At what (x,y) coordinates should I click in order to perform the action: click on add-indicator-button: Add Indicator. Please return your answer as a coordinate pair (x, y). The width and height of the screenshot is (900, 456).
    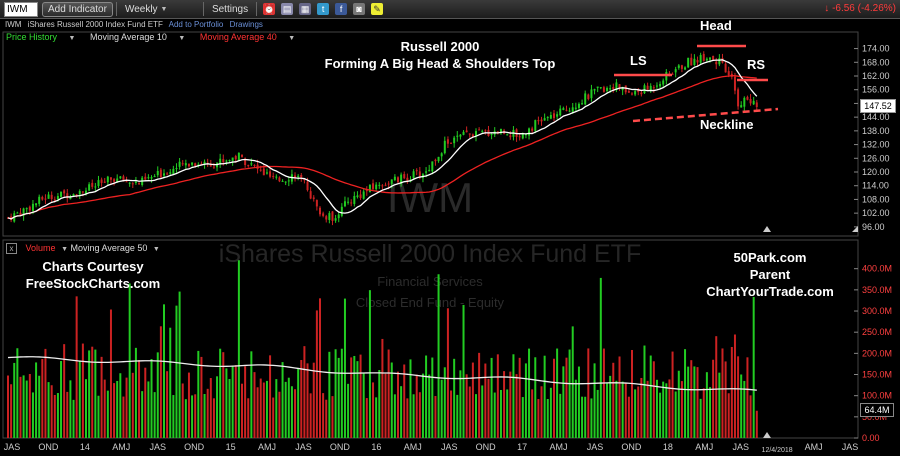
    Looking at the image, I should click on (77, 9).